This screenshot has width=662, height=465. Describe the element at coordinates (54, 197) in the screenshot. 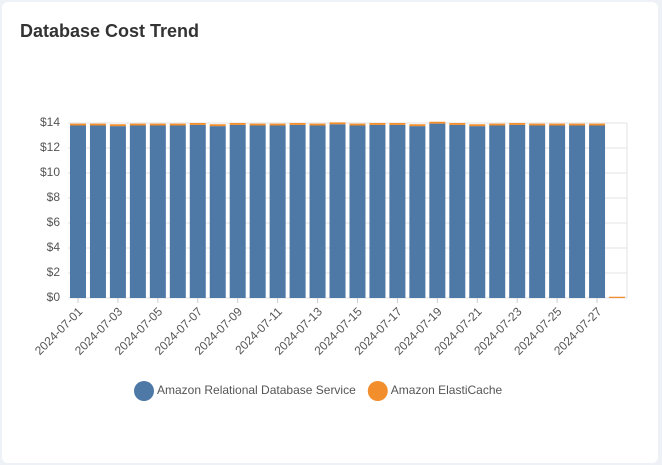

I see `y-tick-label: $8` at that location.